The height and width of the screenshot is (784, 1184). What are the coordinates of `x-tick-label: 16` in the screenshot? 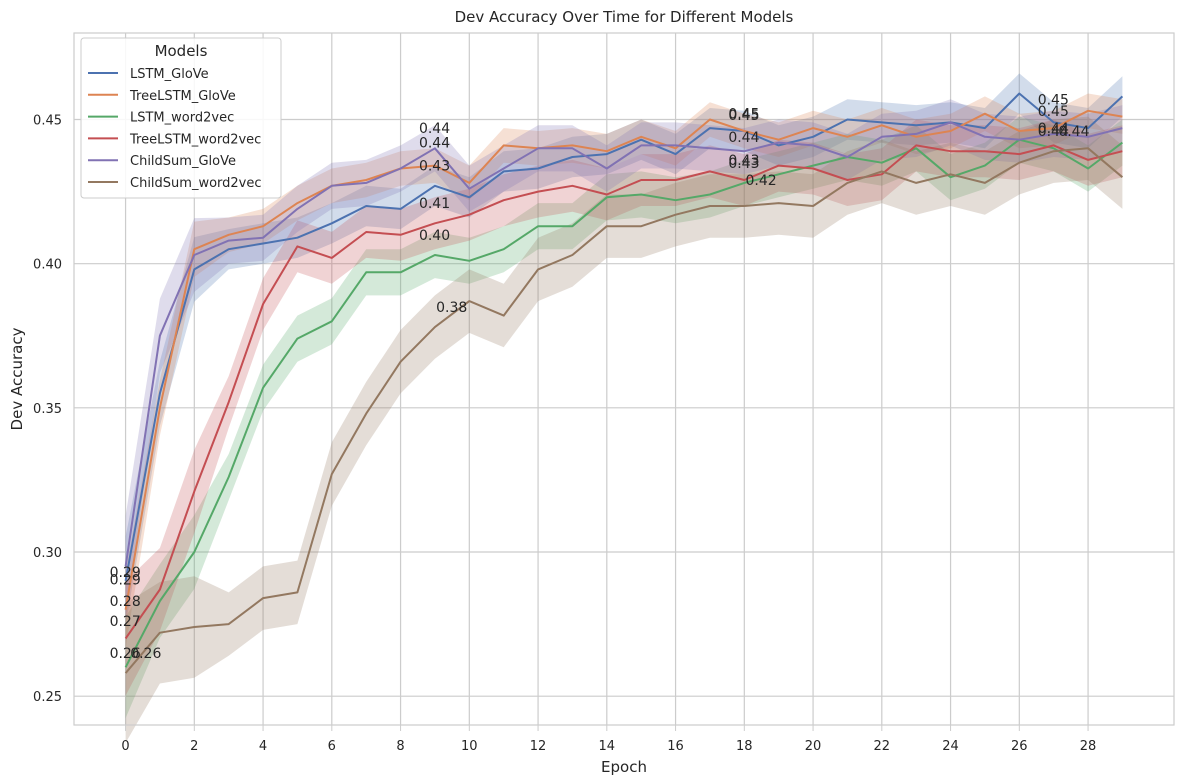 It's located at (675, 746).